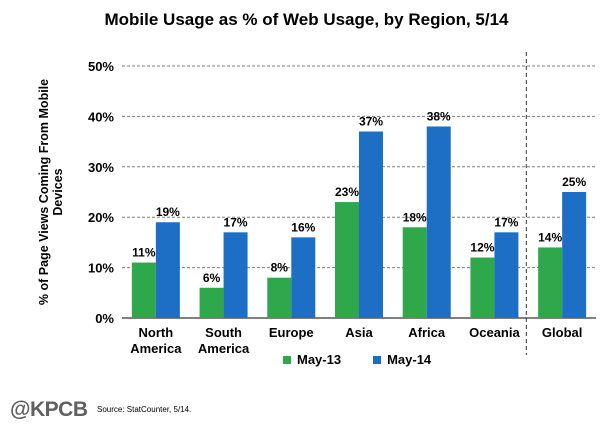 This screenshot has width=613, height=433. What do you see at coordinates (574, 182) in the screenshot?
I see `data-label-may-14-global: 25%` at bounding box center [574, 182].